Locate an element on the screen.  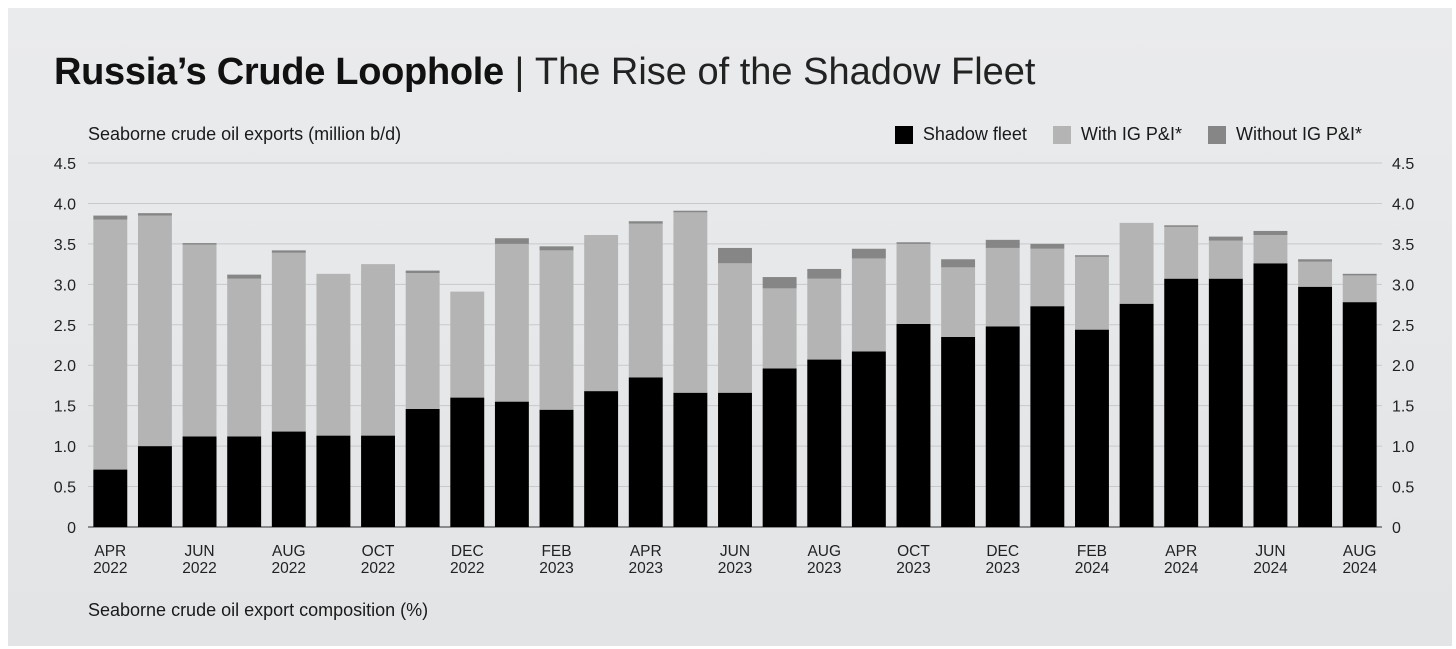
legend-label-with-ig: With IG P&I* is located at coordinates (1131, 134).